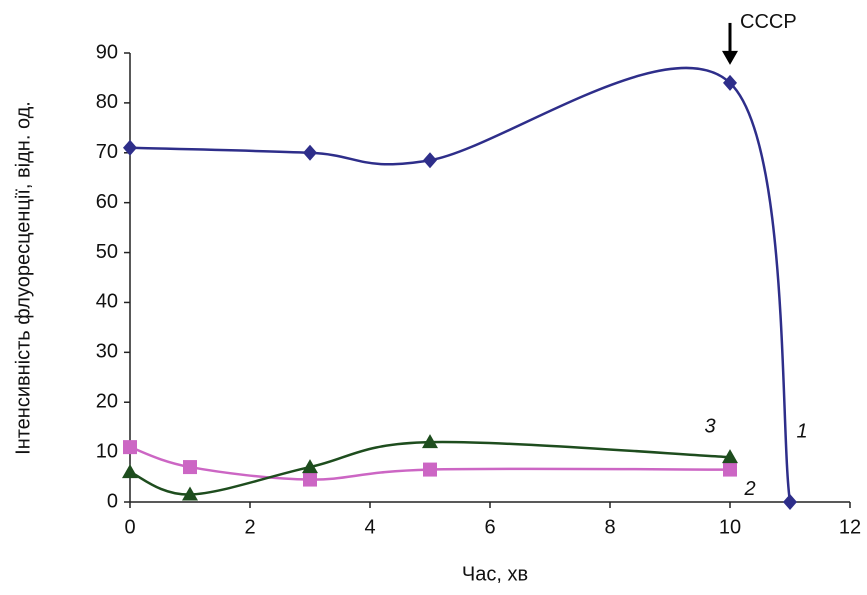 The image size is (867, 595). Describe the element at coordinates (107, 451) in the screenshot. I see `y-tick-label: 10` at that location.